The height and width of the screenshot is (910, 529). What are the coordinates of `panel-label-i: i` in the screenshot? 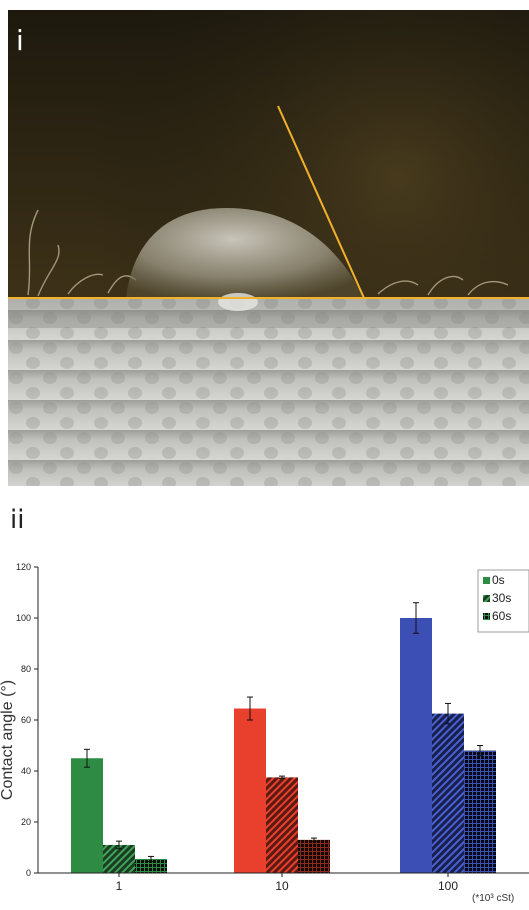 It's located at (20, 40).